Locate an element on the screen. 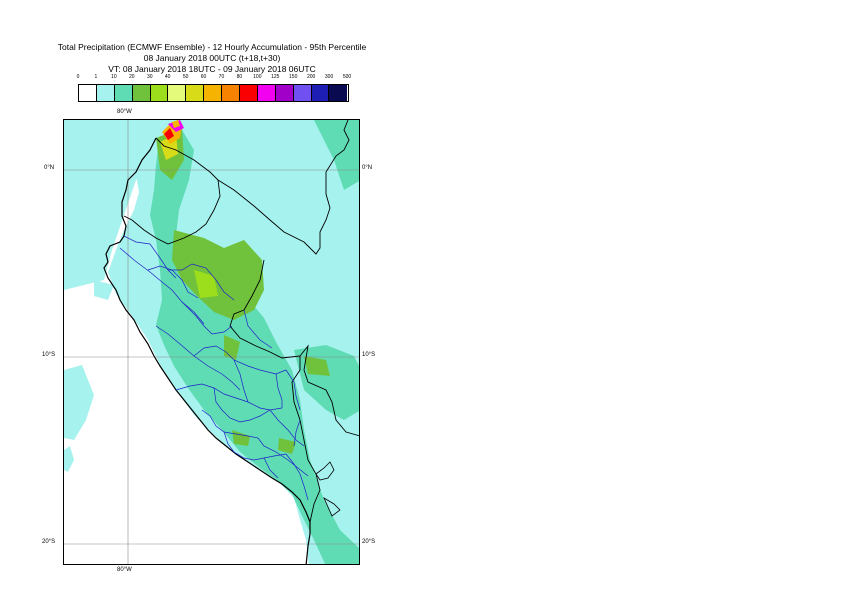  lat-label-20s-left: 20°S is located at coordinates (49, 542).